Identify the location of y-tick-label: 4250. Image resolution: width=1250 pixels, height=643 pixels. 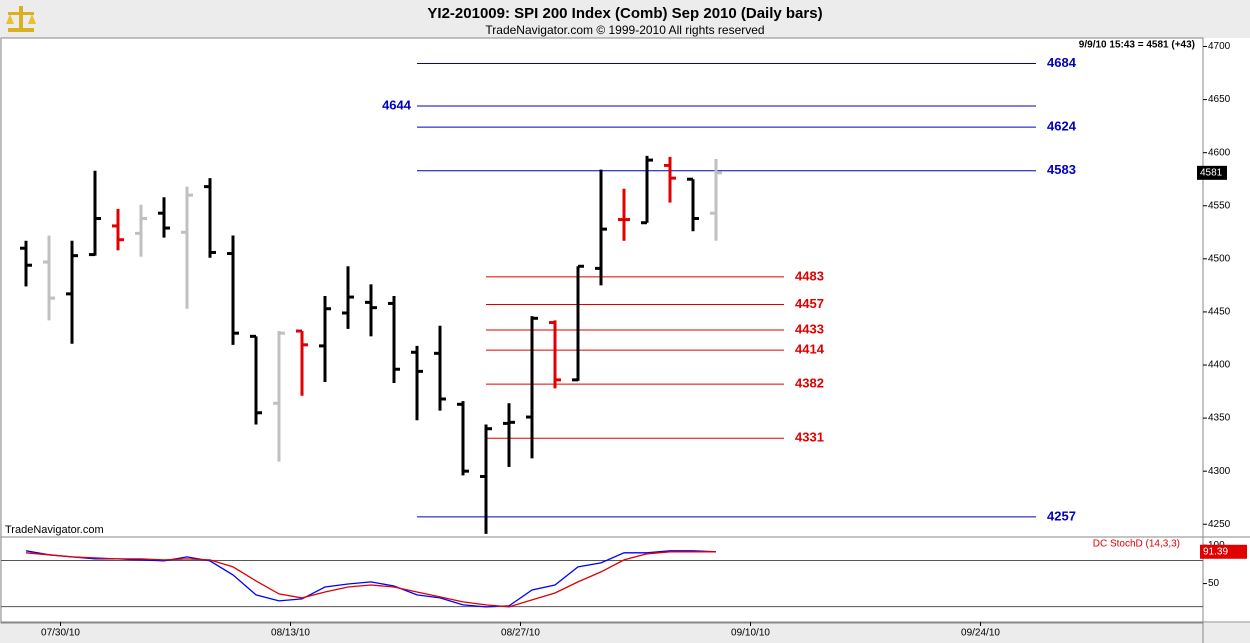
(1219, 524).